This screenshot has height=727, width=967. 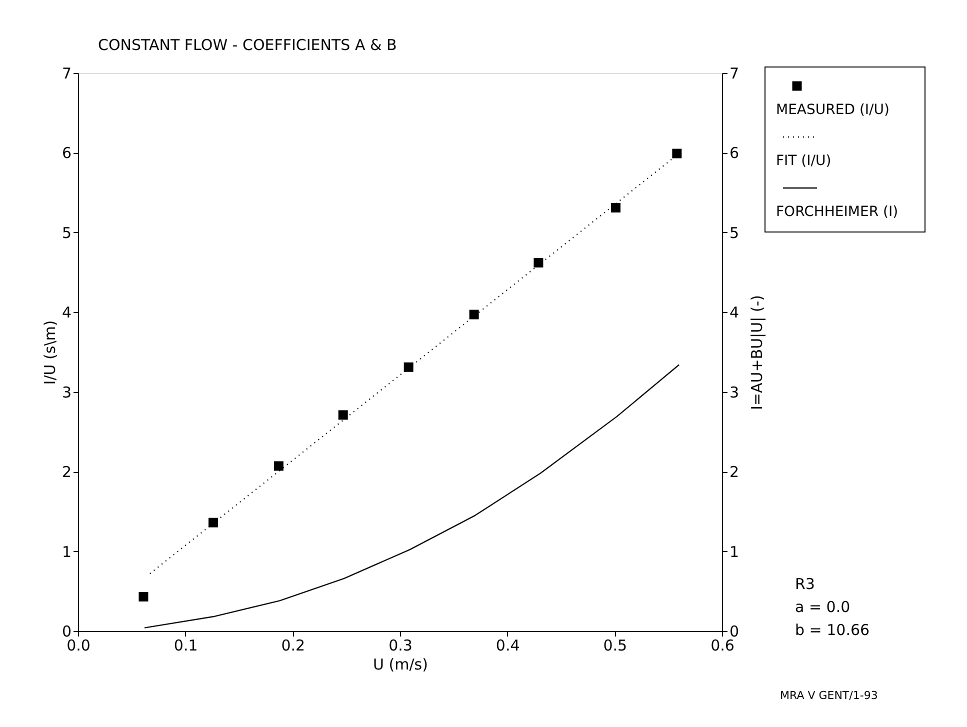 I want to click on y2-axis-title: I=AU+BU|U| (-), so click(x=757, y=352).